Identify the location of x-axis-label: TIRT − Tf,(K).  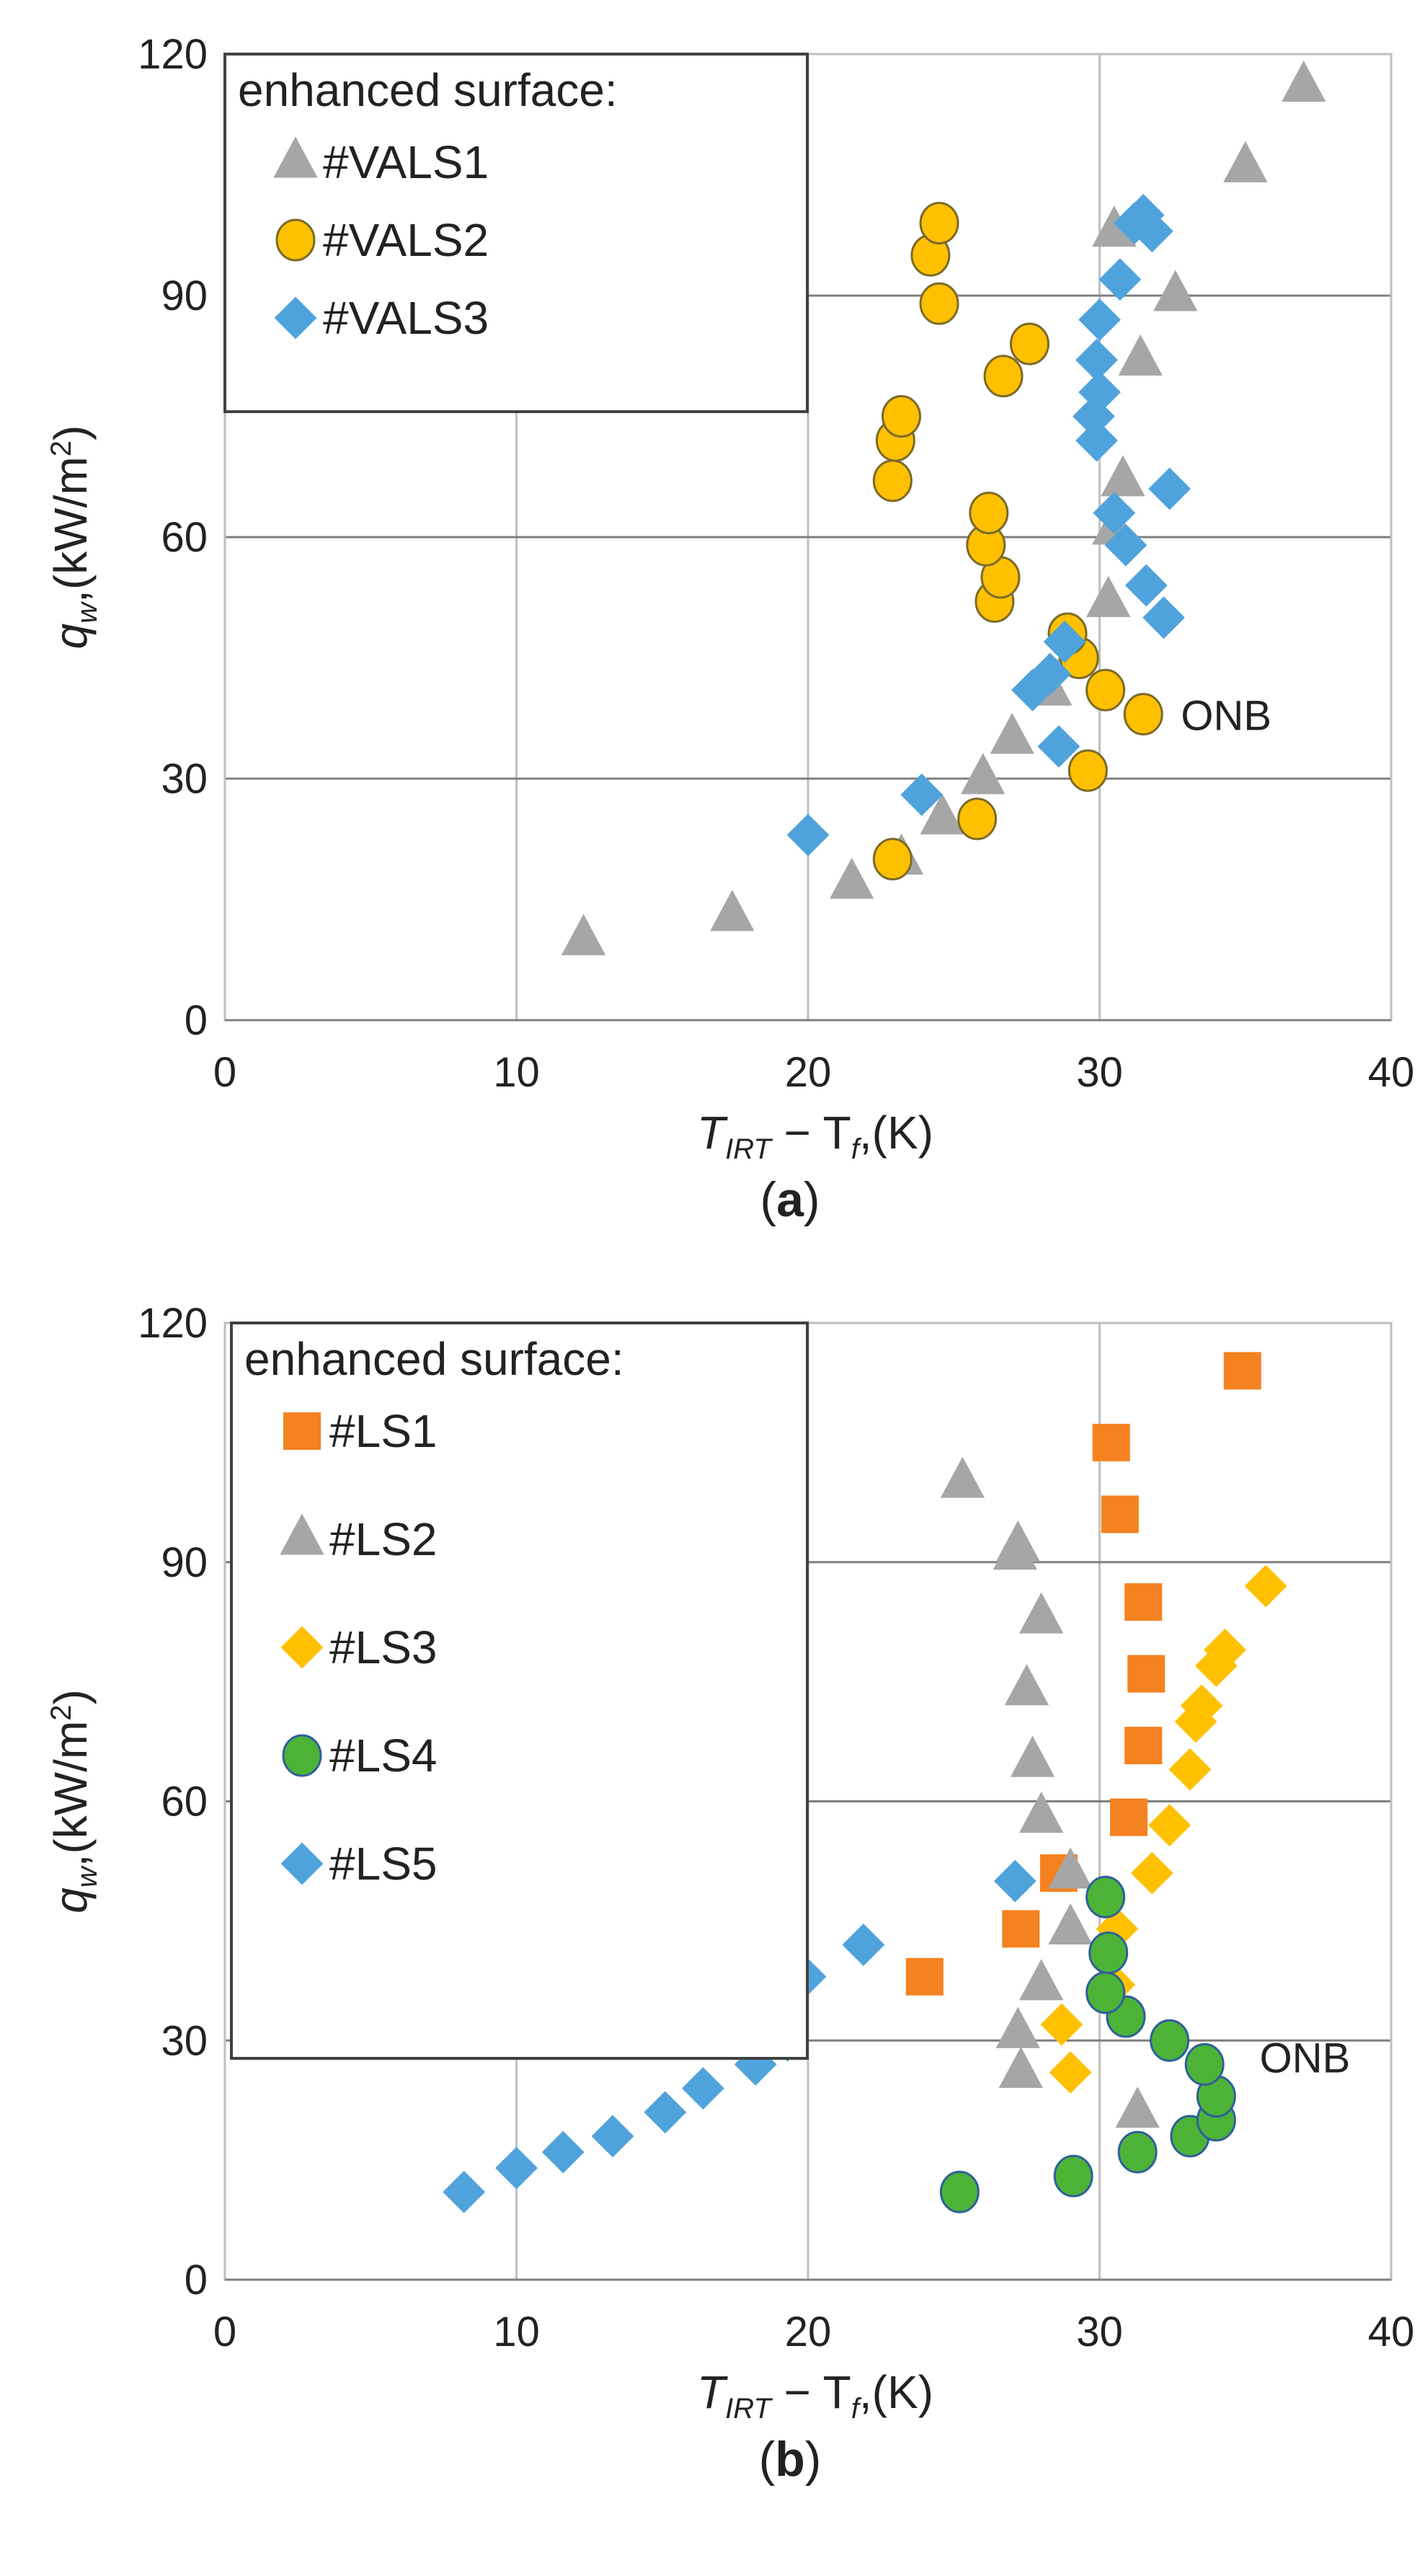
(815, 1136).